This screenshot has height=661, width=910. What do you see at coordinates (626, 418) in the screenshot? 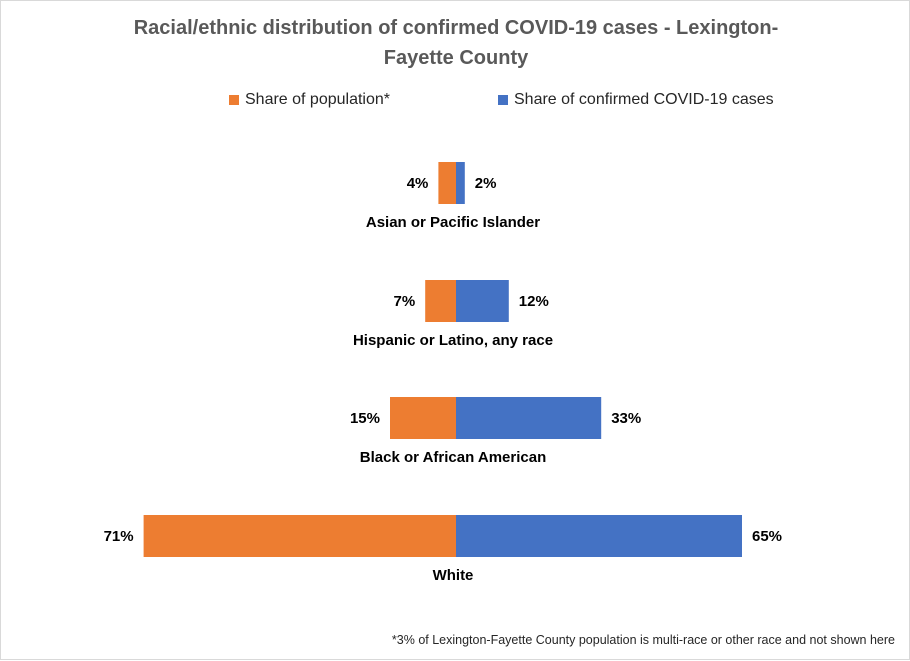
I see `data-label-cases-black-or-african-american: 33%` at bounding box center [626, 418].